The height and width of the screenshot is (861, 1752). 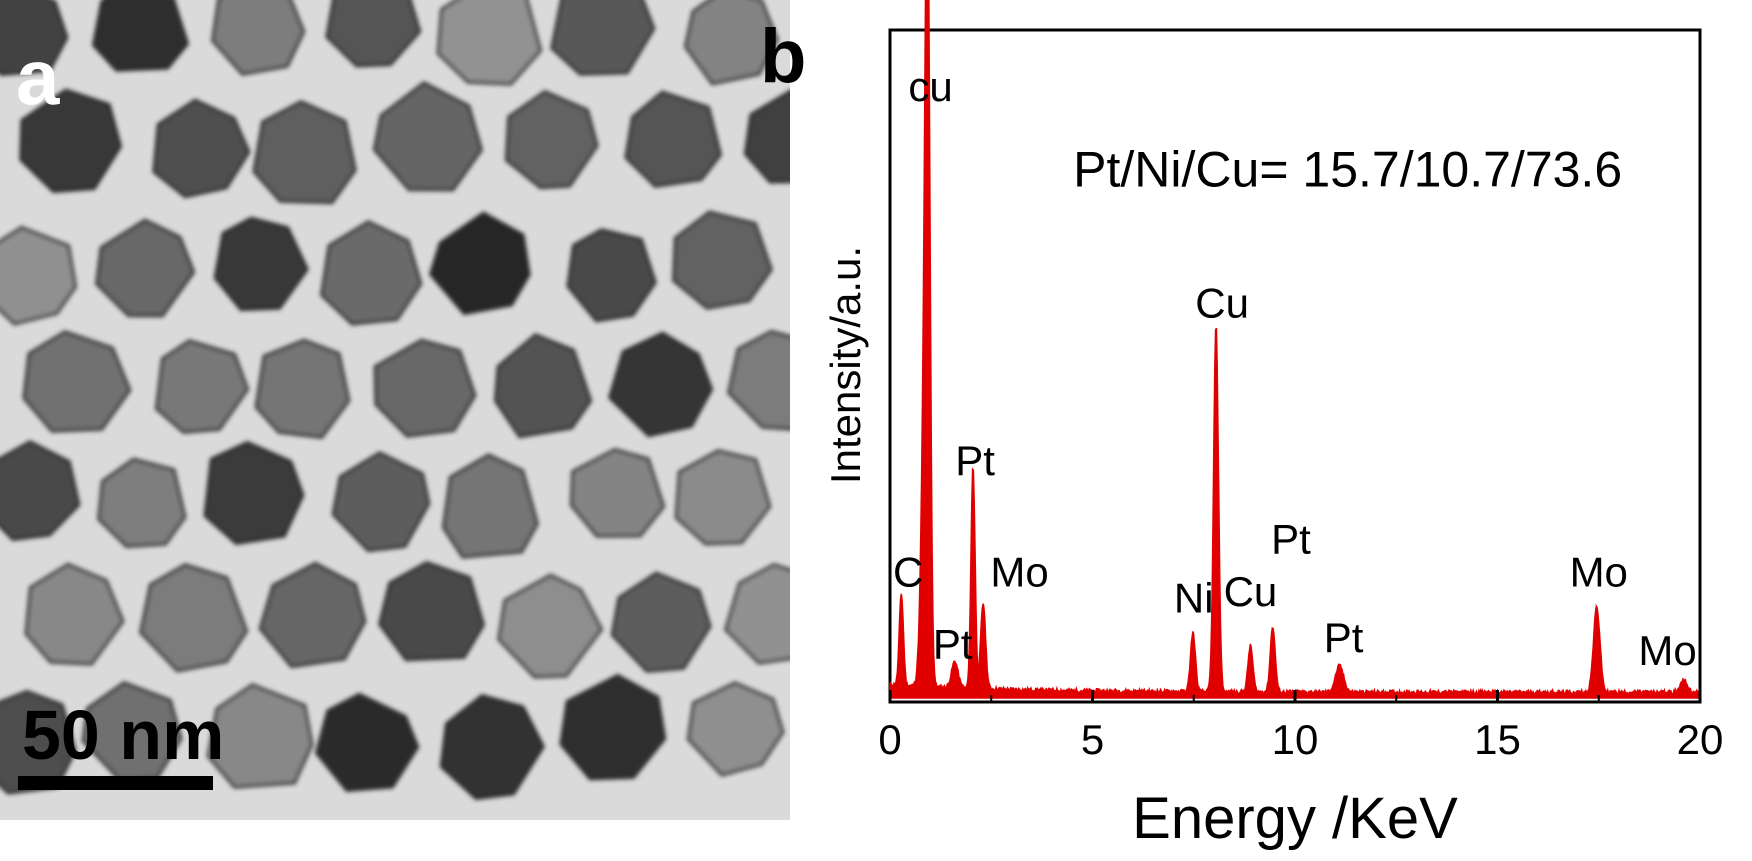 What do you see at coordinates (38, 77) in the screenshot?
I see `panel-label-a: a` at bounding box center [38, 77].